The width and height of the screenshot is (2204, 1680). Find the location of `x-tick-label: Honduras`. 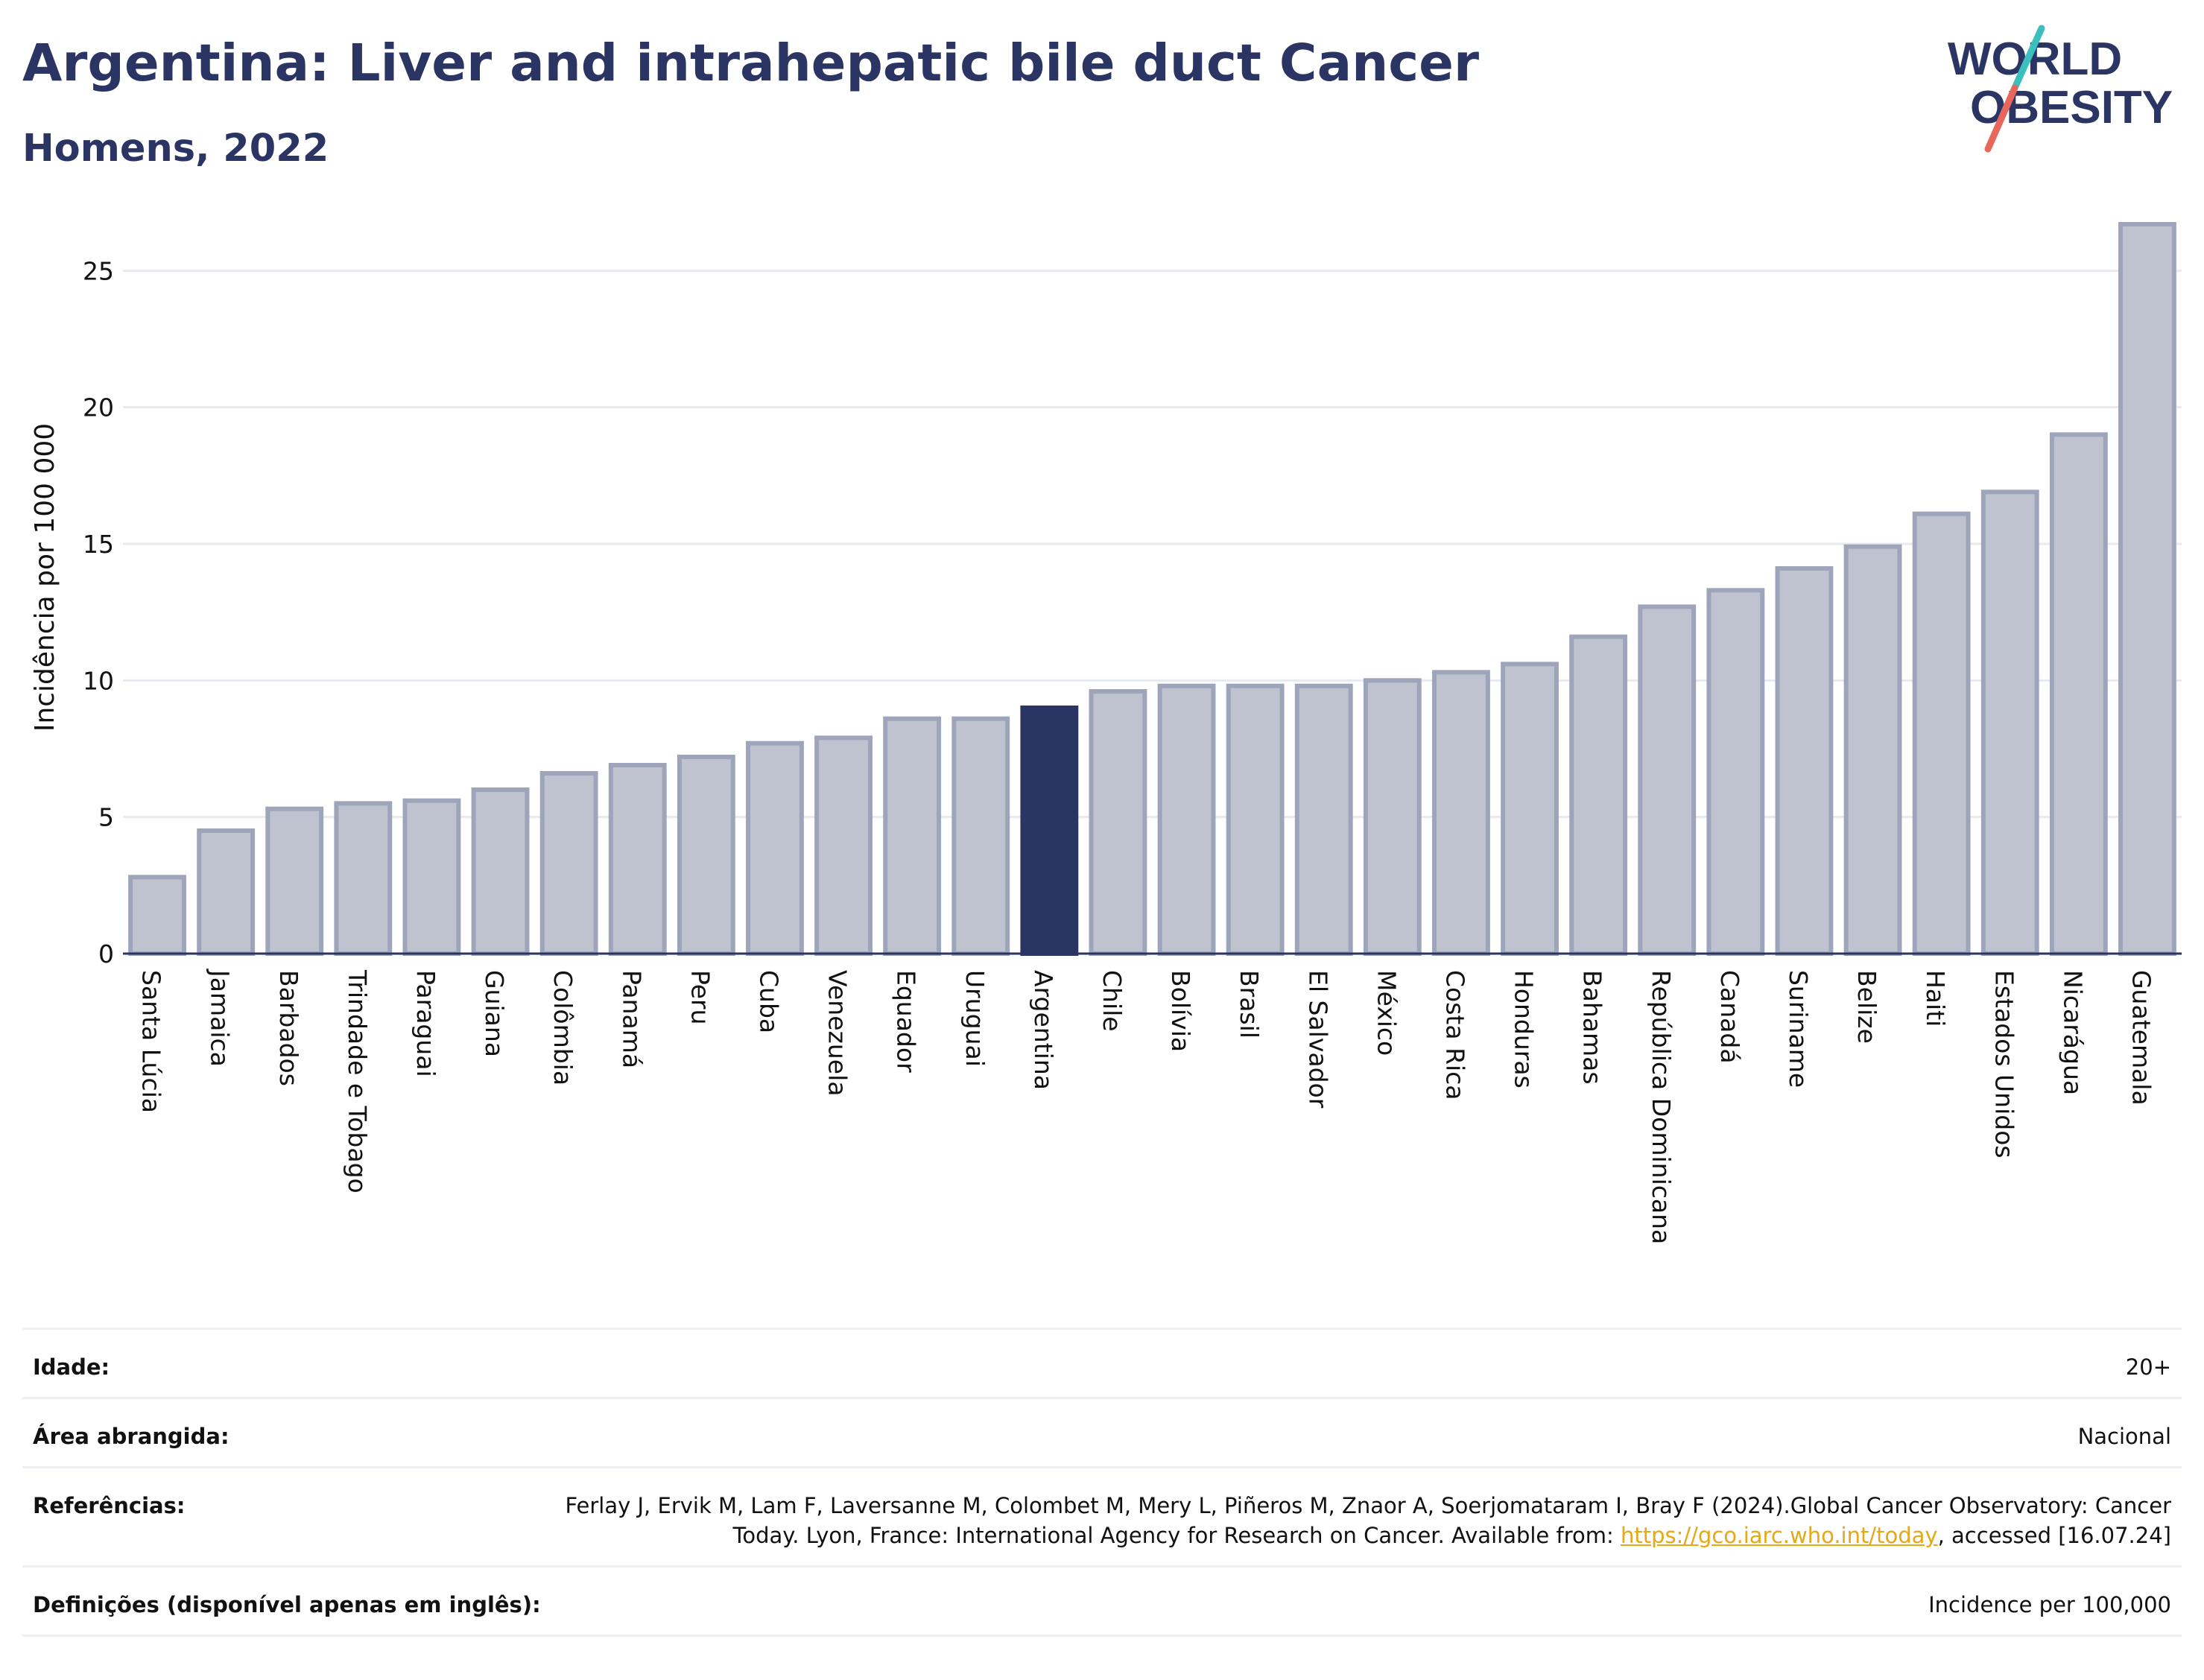

x-tick-label: Honduras is located at coordinates (1524, 1029).